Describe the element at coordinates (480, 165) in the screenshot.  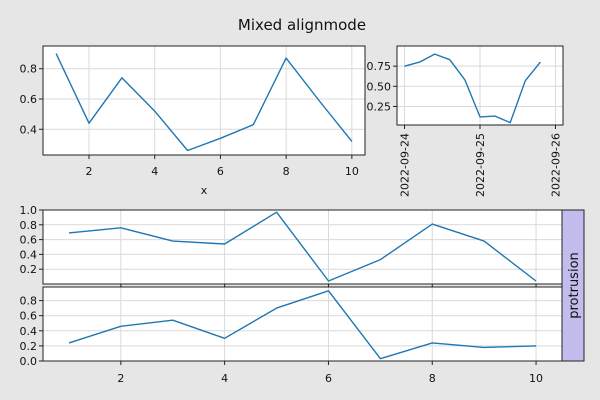
I see `x-tick-label: 2022-09-25` at that location.